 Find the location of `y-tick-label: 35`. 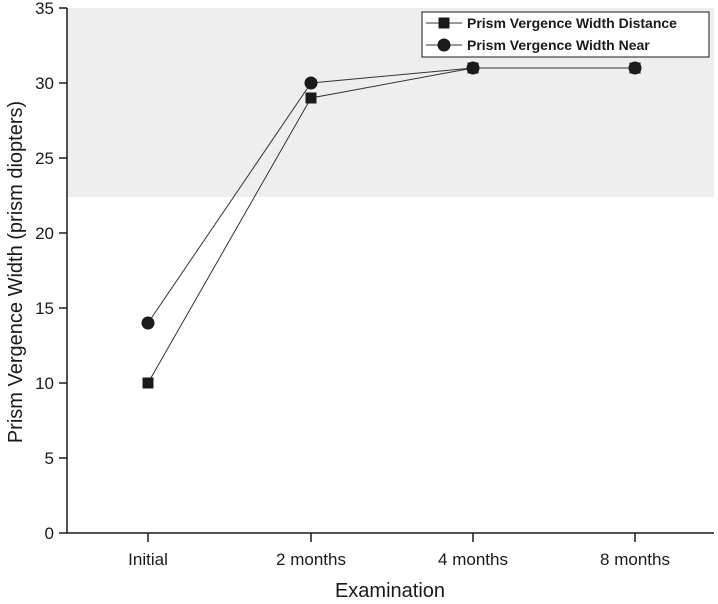

y-tick-label: 35 is located at coordinates (44, 9).